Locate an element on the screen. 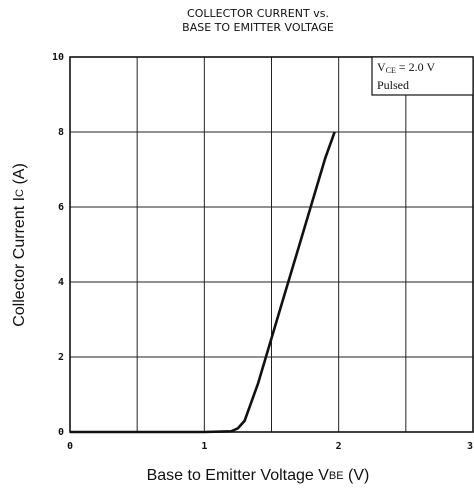  y-axis-label: Collector Current IC (A) is located at coordinates (19, 245).